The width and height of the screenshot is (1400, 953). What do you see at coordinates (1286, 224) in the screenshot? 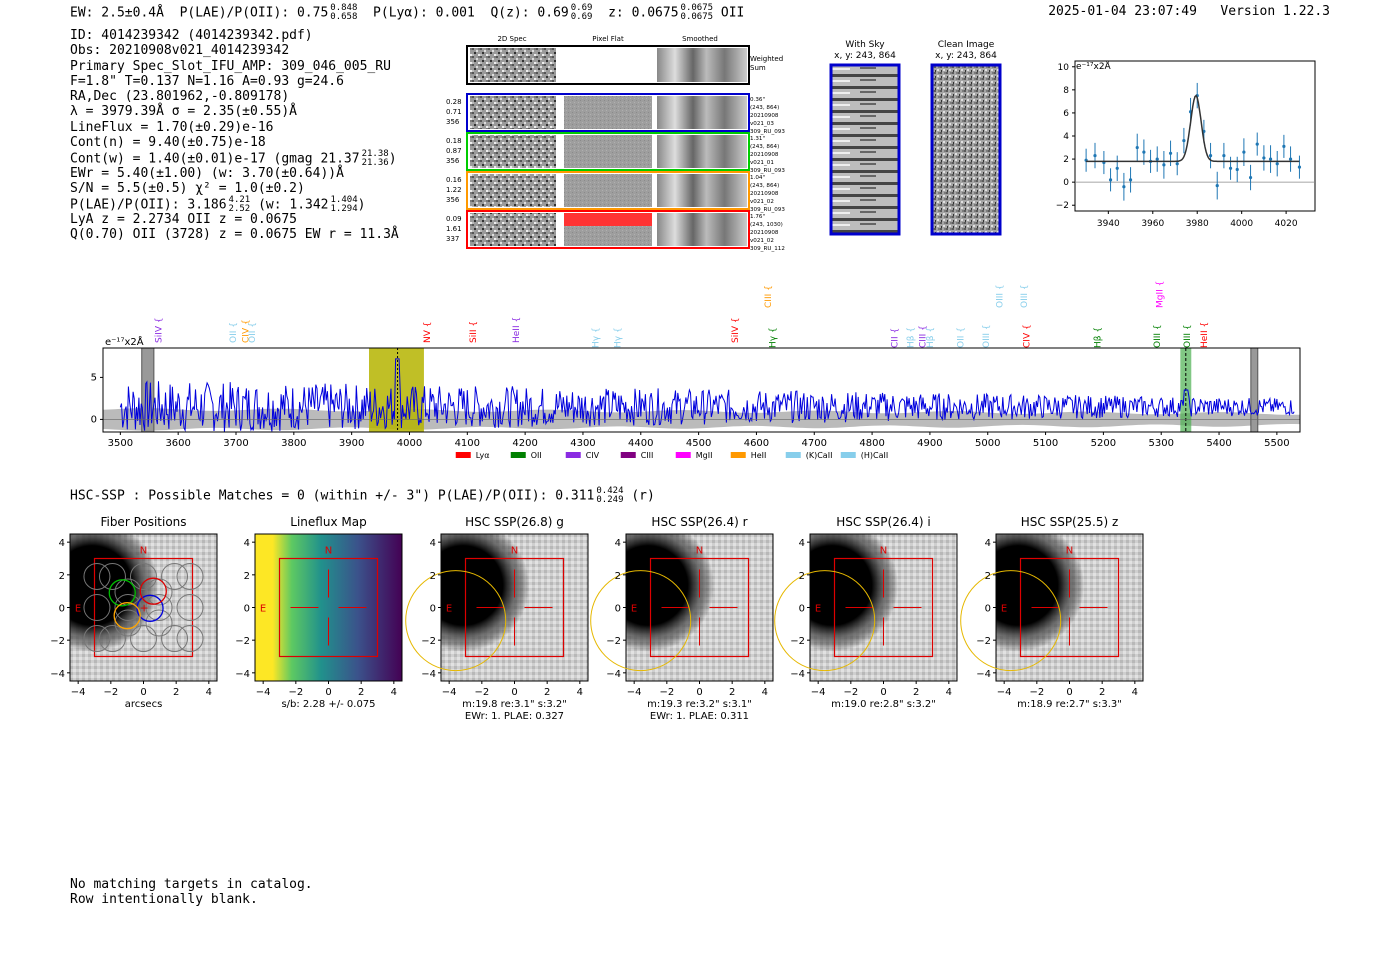
I see `zoom-xtick-label: 4020` at bounding box center [1286, 224].